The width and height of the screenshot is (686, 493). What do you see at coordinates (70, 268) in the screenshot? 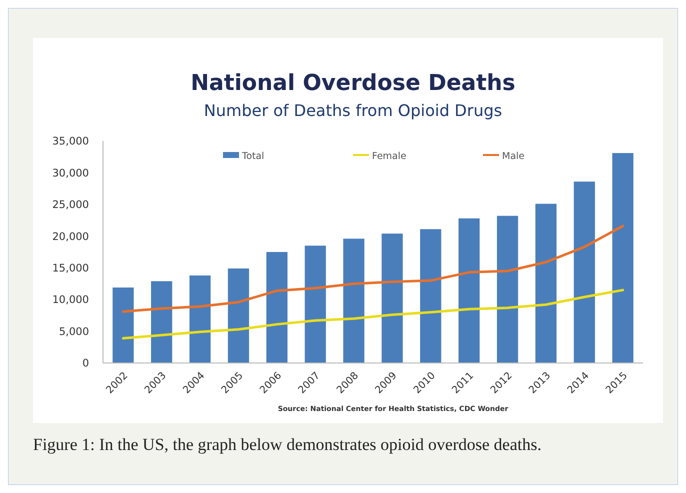
I see `y-tick-label: 15,000` at bounding box center [70, 268].